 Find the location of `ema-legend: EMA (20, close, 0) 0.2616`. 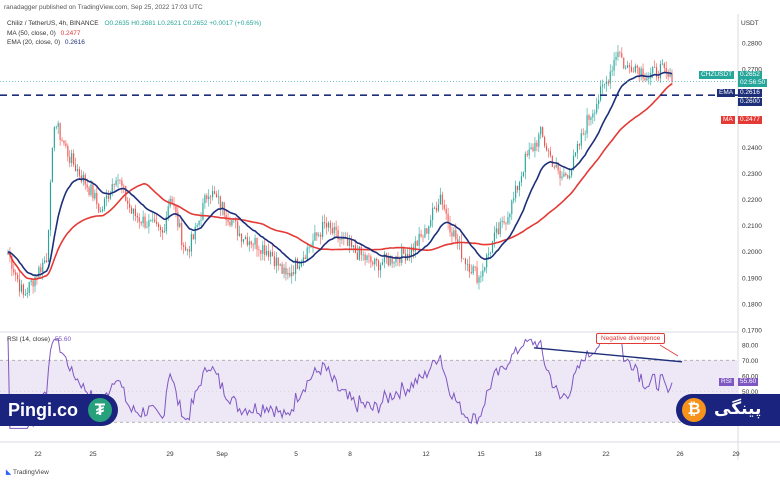

ema-legend: EMA (20, close, 0) 0.2616 is located at coordinates (46, 42).